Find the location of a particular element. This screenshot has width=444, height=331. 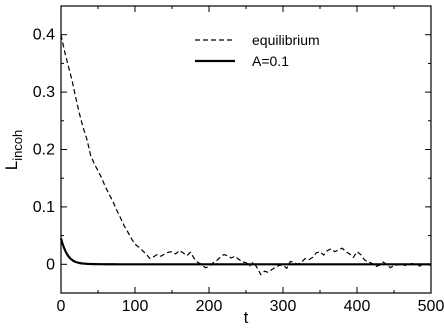

x-tick-label: 400 is located at coordinates (357, 306).